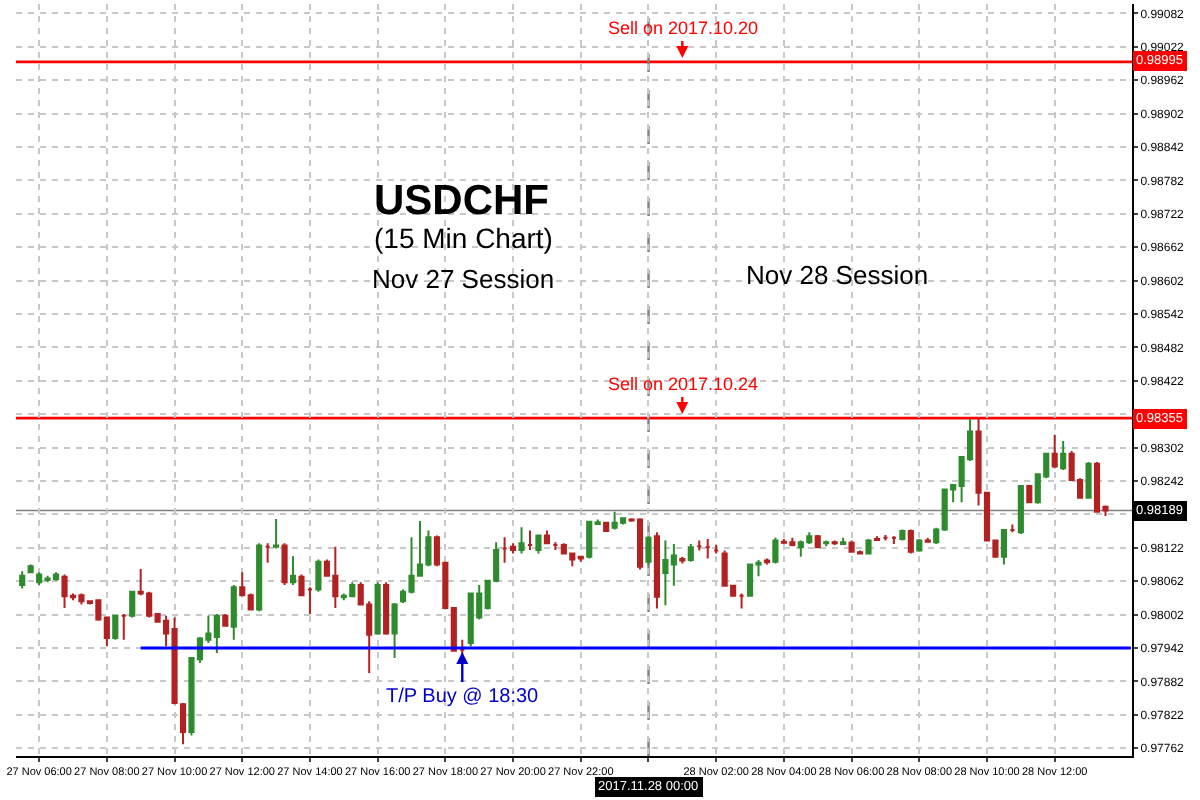  Describe the element at coordinates (463, 279) in the screenshot. I see `annotation: Nov 27 Session` at that location.